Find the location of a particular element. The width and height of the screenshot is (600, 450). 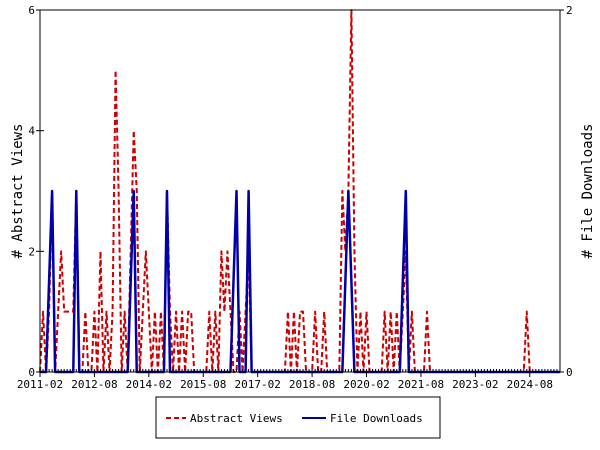

x-tick-label: 2015-08 is located at coordinates (203, 384).